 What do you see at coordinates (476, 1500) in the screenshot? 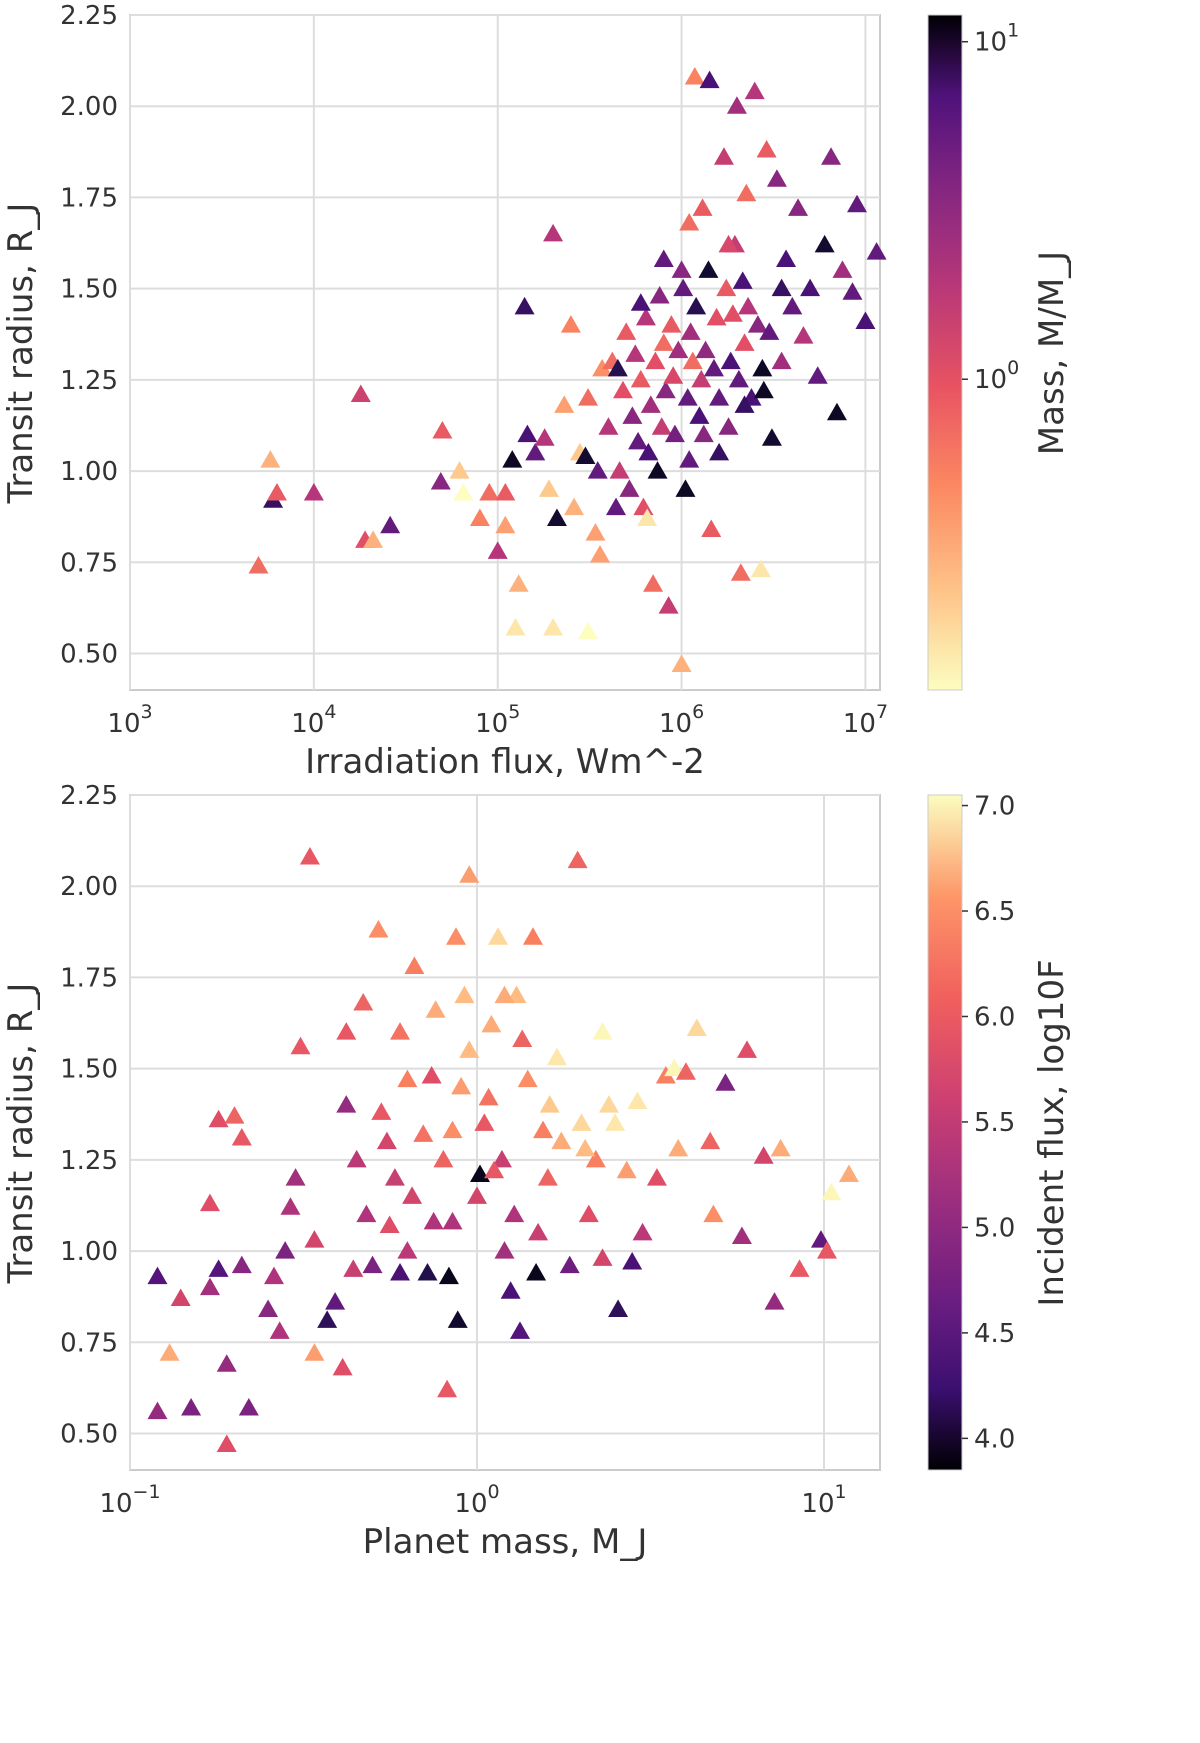
I see `x-tick-label: 10⁰` at bounding box center [476, 1500].